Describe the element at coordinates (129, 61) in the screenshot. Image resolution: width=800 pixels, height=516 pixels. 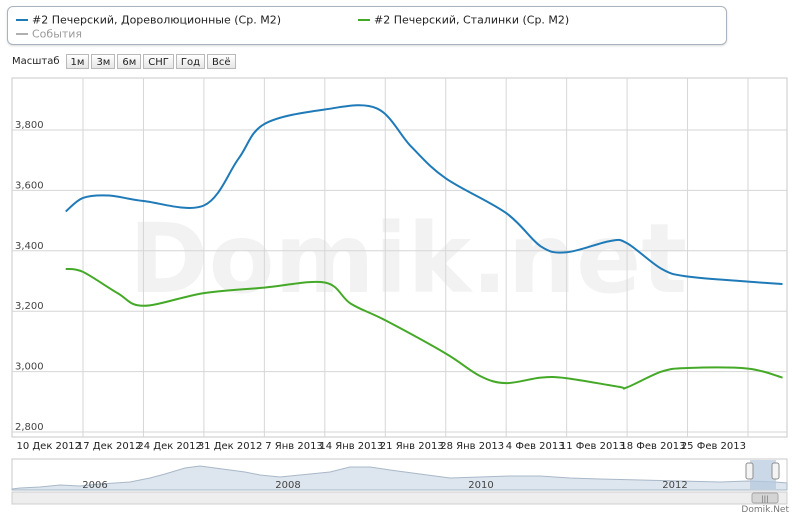
I see `scale-button-6m: 6м` at that location.